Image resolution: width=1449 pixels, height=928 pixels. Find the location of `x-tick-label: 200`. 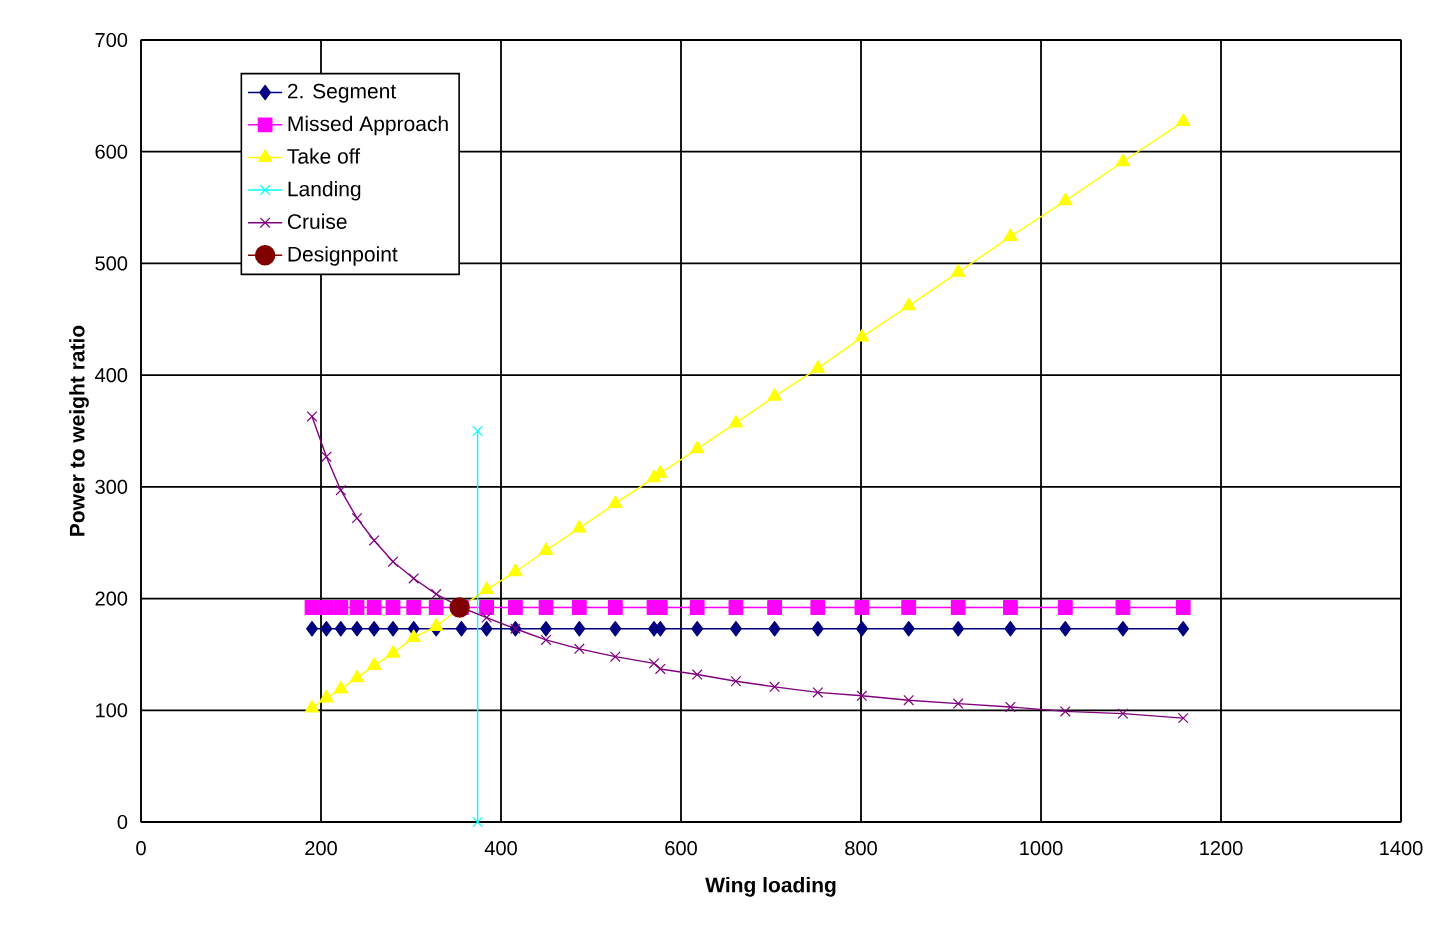

x-tick-label: 200 is located at coordinates (321, 848).